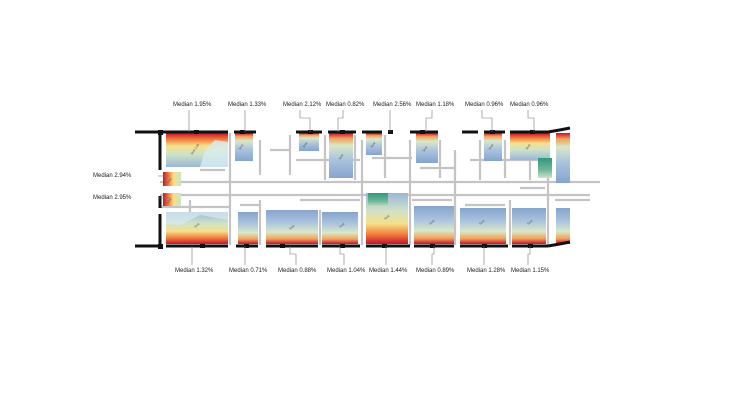  What do you see at coordinates (172, 189) in the screenshot?
I see `heatmap-rooms-left` at bounding box center [172, 189].